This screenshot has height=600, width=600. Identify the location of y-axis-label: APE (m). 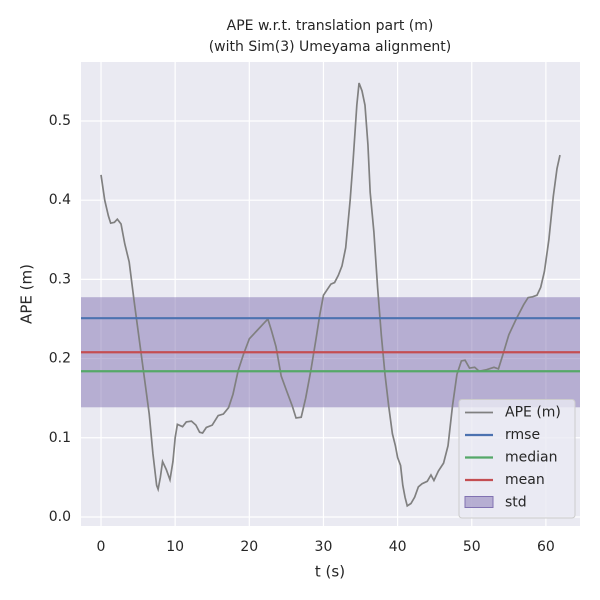
(27, 294).